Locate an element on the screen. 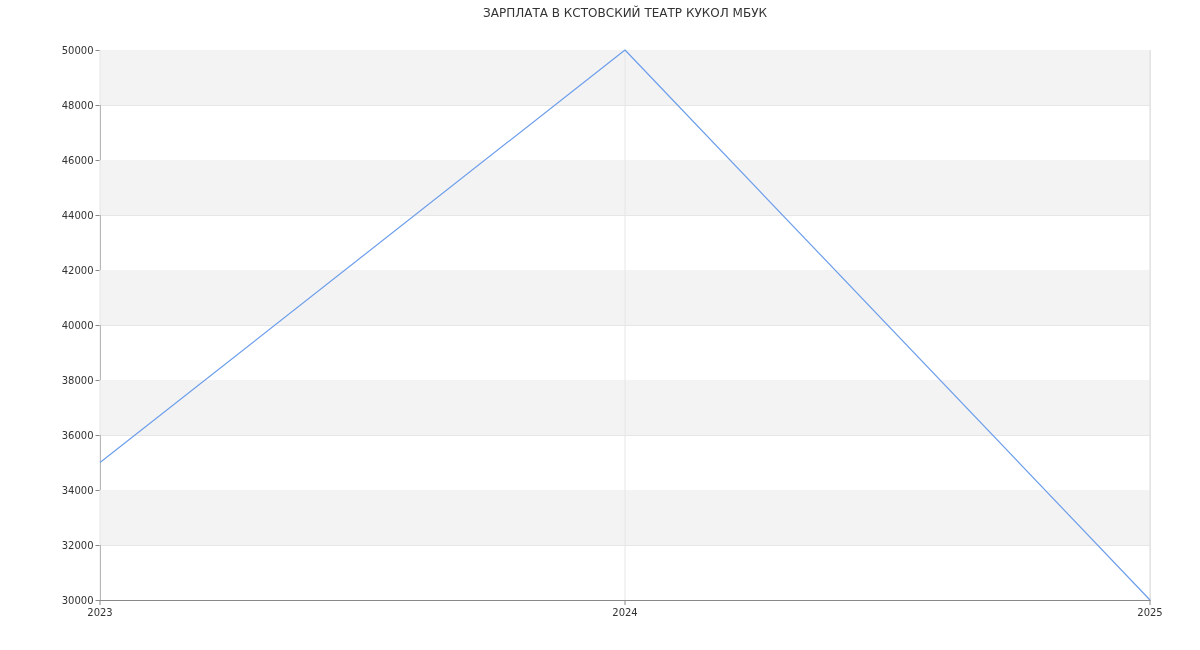 The height and width of the screenshot is (650, 1200). y-tick-label: 40000 is located at coordinates (77, 325).